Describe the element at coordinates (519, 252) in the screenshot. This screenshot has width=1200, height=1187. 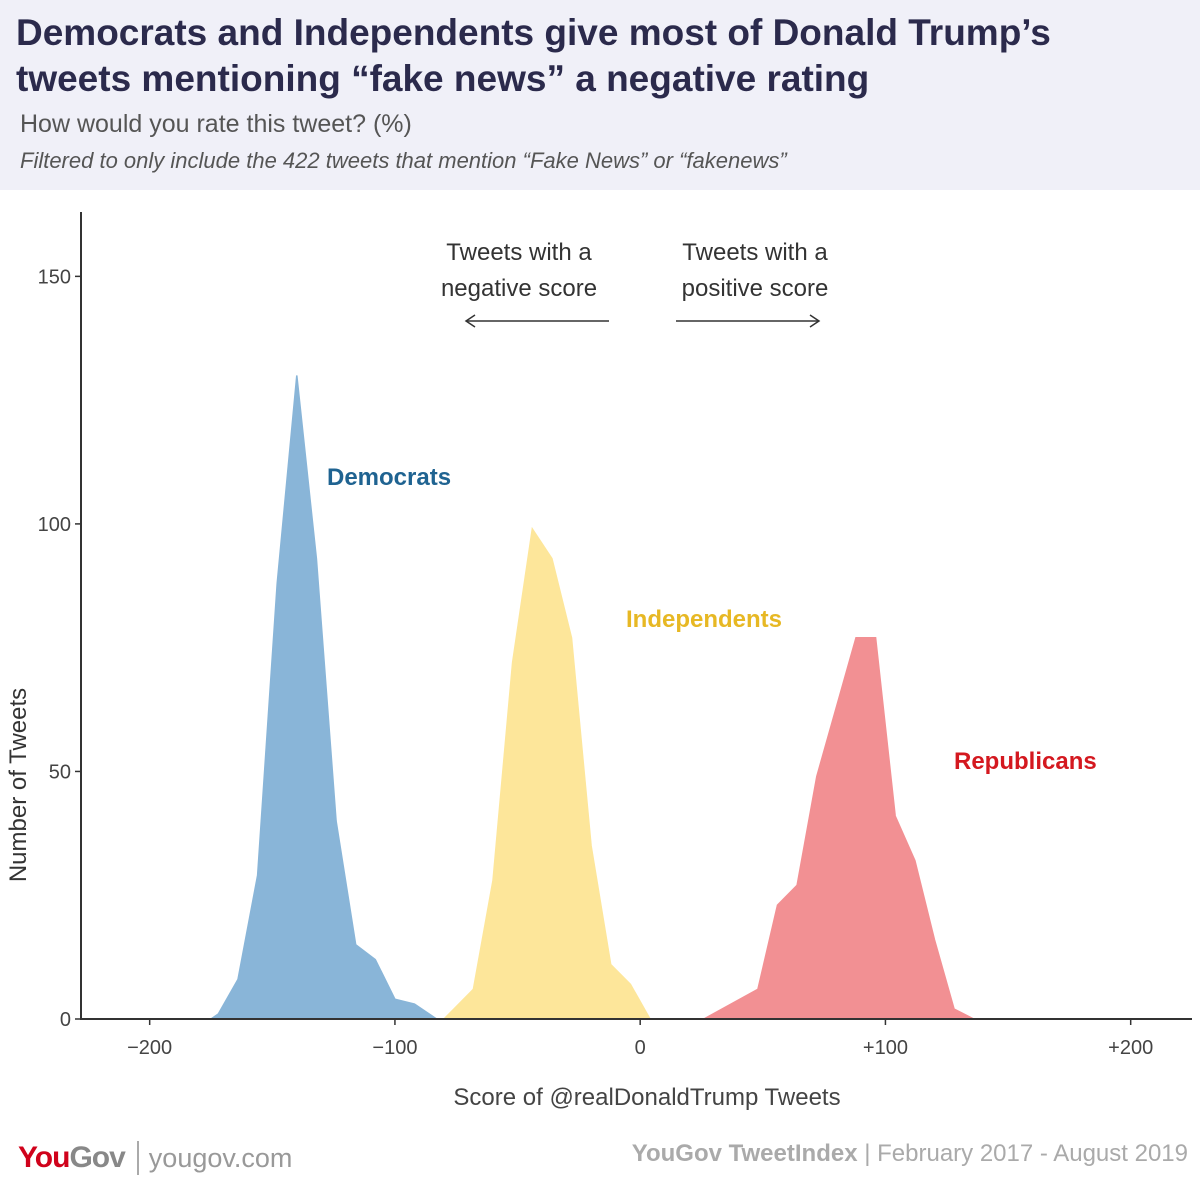
I see `annotation-negative-line-1: Tweets with a` at that location.